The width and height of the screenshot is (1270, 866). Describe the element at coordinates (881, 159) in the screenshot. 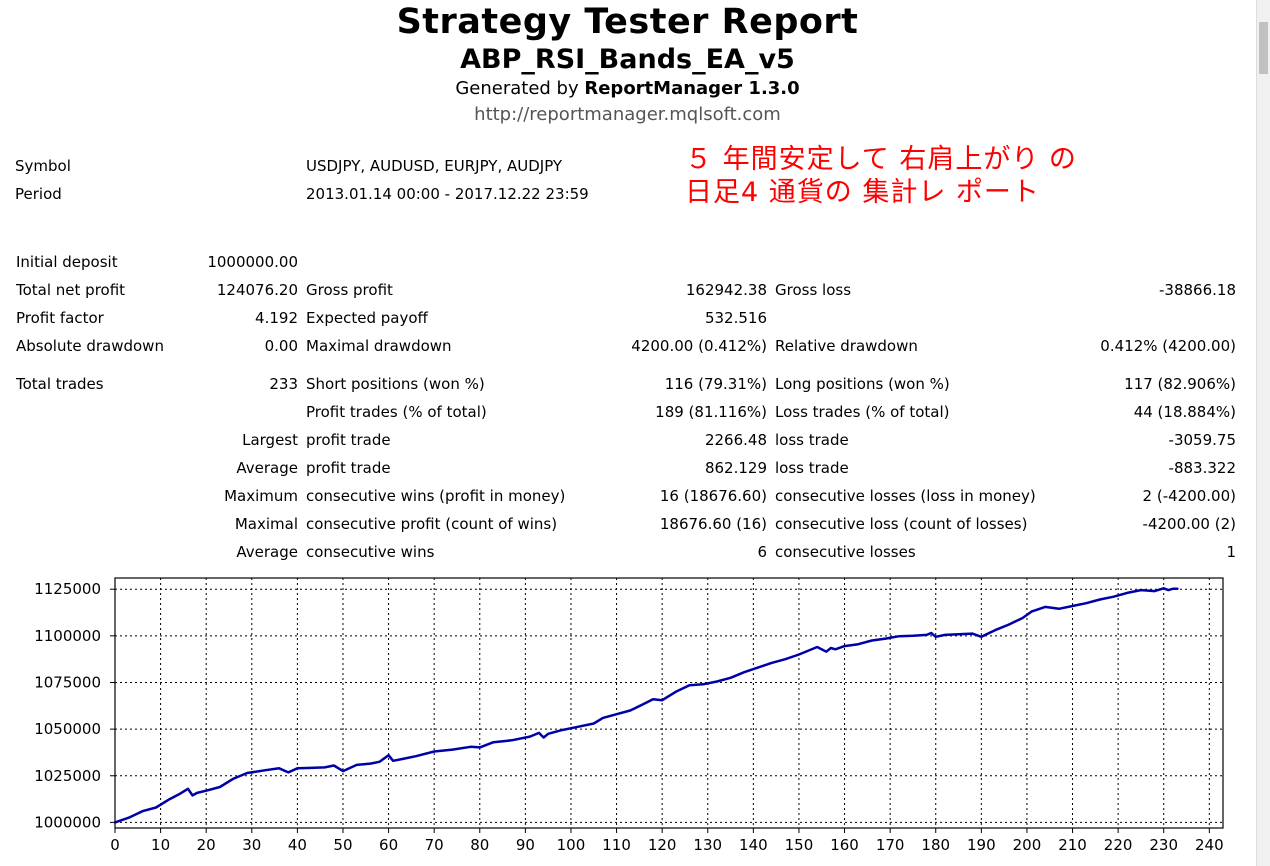

I see `annotation-line-1: ５ 年間安定して 右肩上がり の` at that location.